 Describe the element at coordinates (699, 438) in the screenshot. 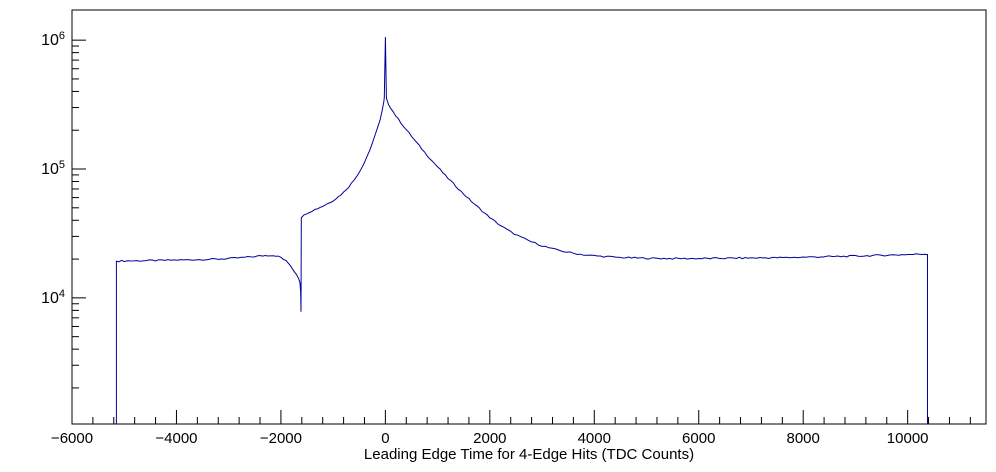

I see `x-tick-label: 6000` at that location.